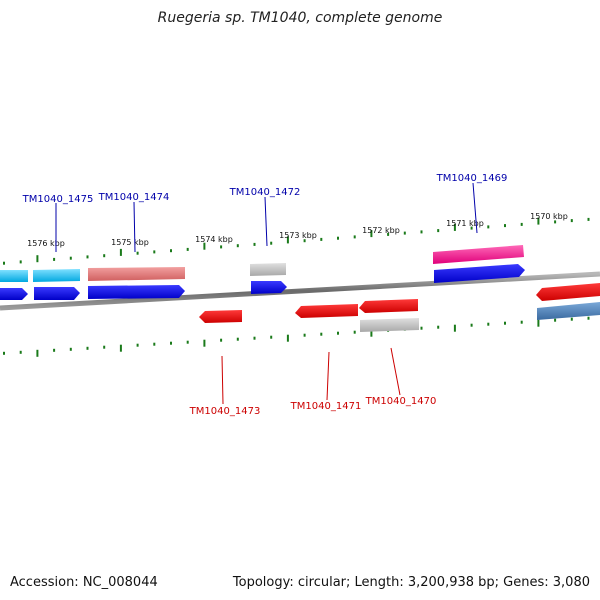 The height and width of the screenshot is (600, 600). Describe the element at coordinates (130, 242) in the screenshot. I see `kbp-label-1575: 1575 kbp` at that location.